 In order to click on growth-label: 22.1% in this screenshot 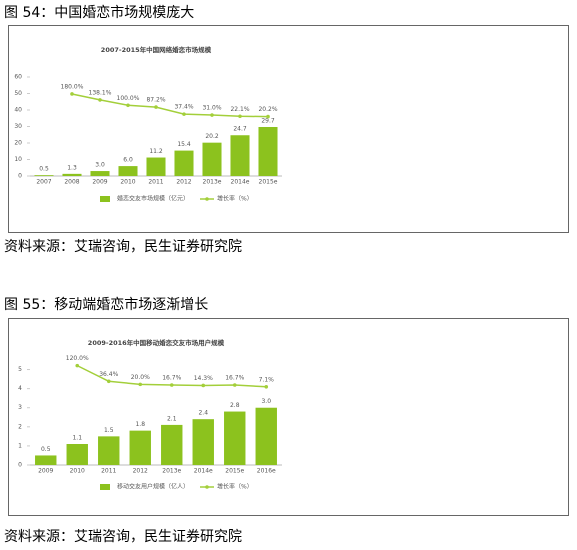, I will do `click(239, 109)`.